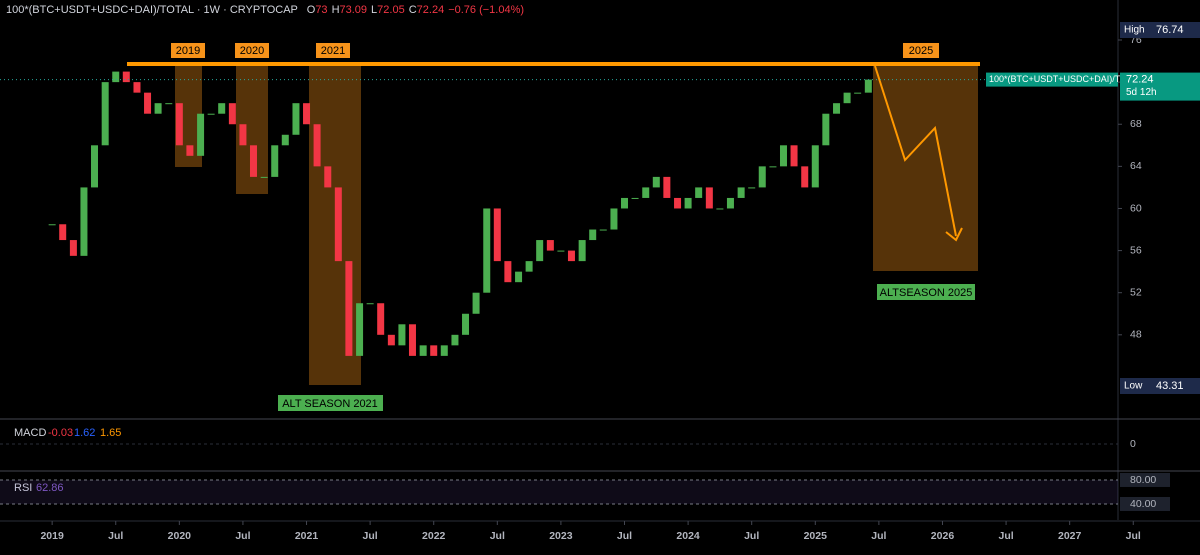  What do you see at coordinates (486, 10) in the screenshot?
I see `change: −0.76 (−1.04%)` at bounding box center [486, 10].